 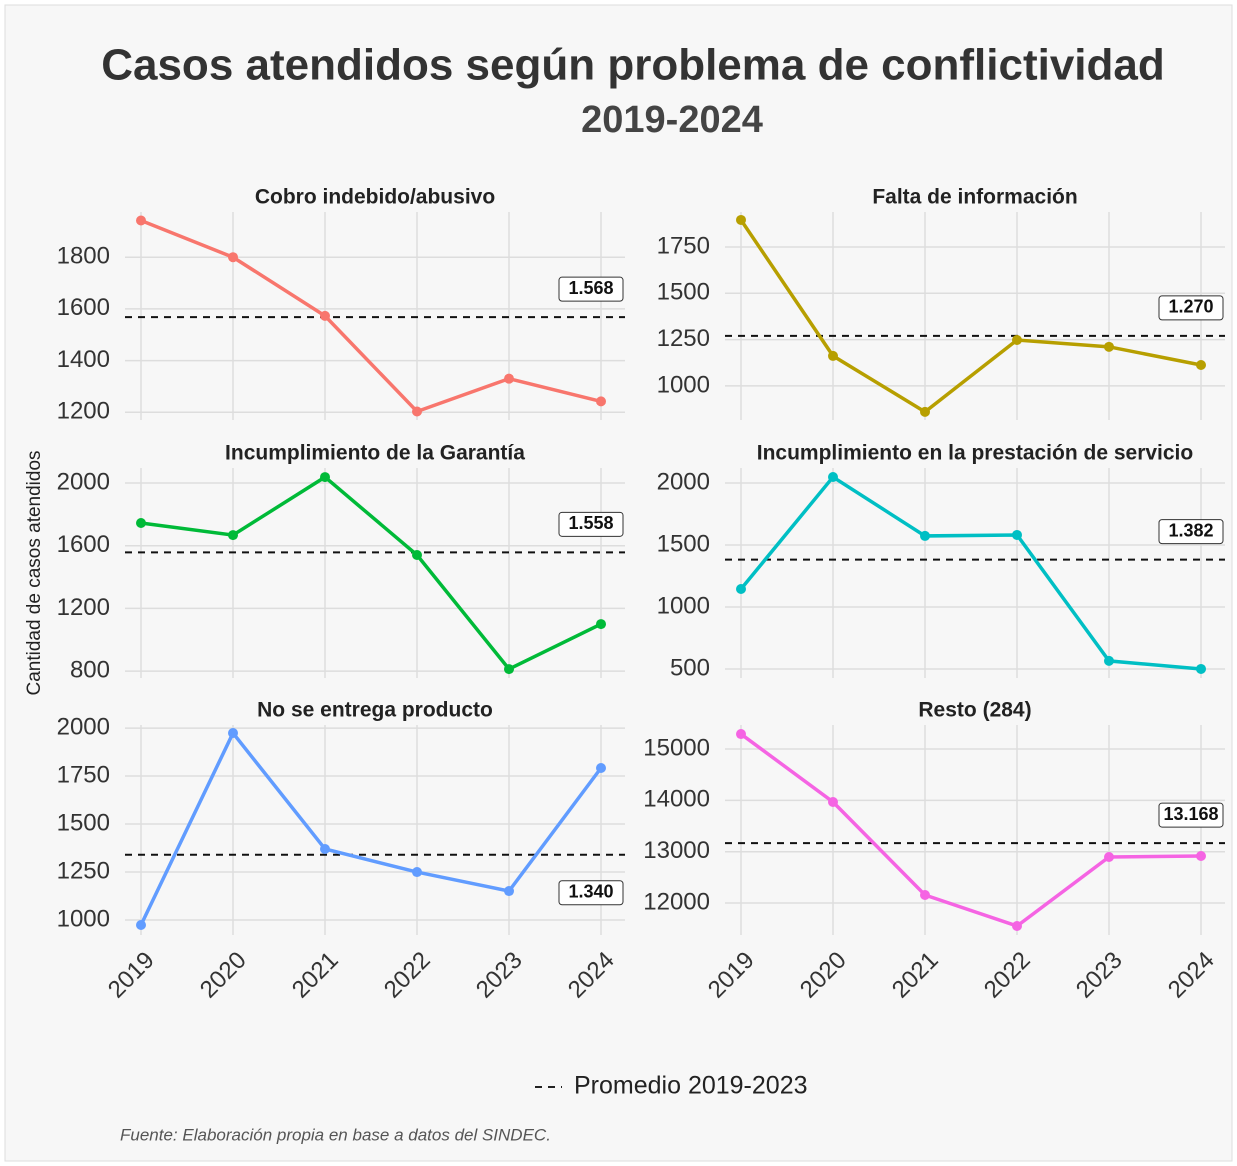 I want to click on chart-subtitle: 2019-2024, so click(x=672, y=120).